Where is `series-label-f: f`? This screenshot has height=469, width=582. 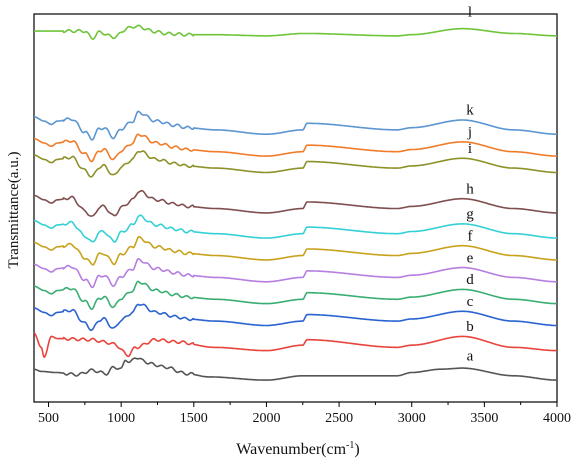
series-label-f: f is located at coordinates (470, 236).